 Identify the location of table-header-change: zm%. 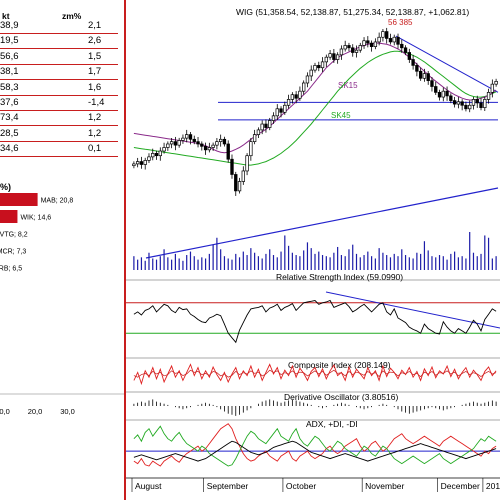
(72, 16).